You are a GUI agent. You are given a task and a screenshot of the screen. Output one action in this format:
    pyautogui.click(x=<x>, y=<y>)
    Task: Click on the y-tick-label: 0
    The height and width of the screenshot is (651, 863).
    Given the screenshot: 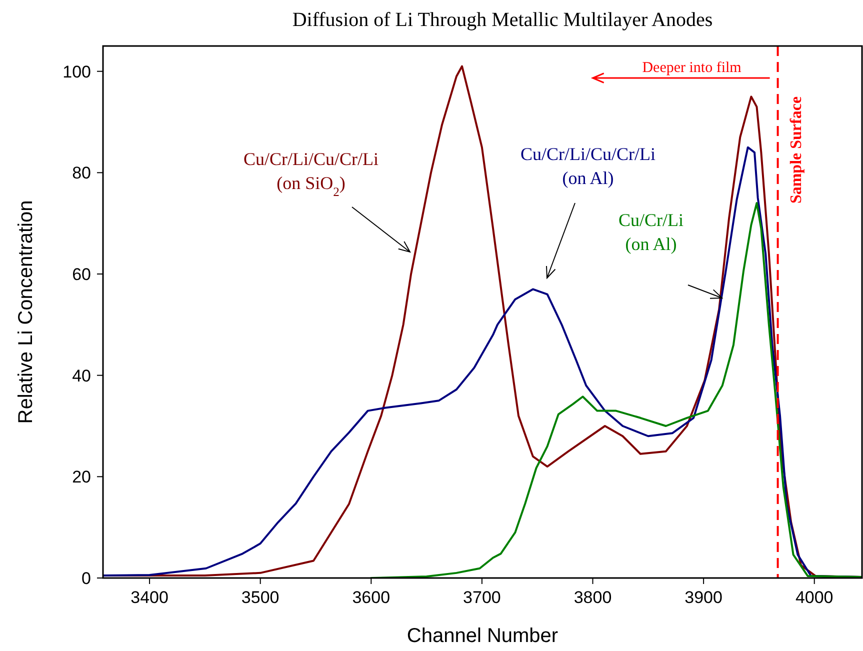 What is the action you would take?
    pyautogui.click(x=86, y=578)
    